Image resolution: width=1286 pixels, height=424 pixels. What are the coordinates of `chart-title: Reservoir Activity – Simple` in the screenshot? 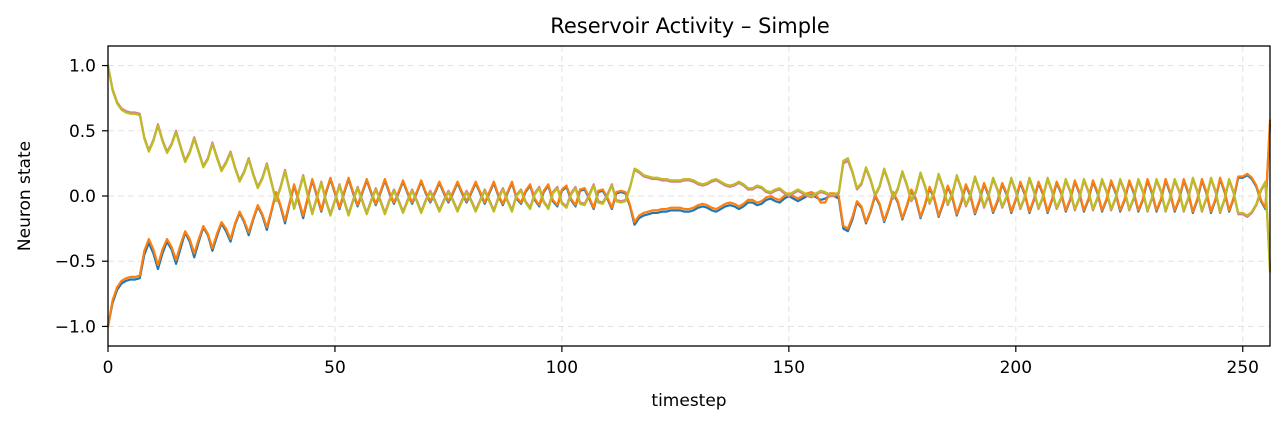 It's located at (690, 26).